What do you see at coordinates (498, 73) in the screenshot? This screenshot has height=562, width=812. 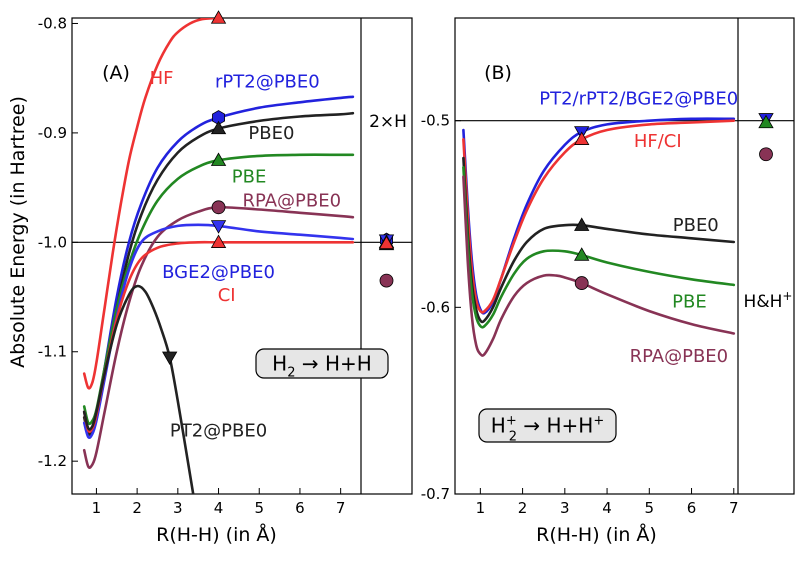 I see `panel-label: (B)` at bounding box center [498, 73].